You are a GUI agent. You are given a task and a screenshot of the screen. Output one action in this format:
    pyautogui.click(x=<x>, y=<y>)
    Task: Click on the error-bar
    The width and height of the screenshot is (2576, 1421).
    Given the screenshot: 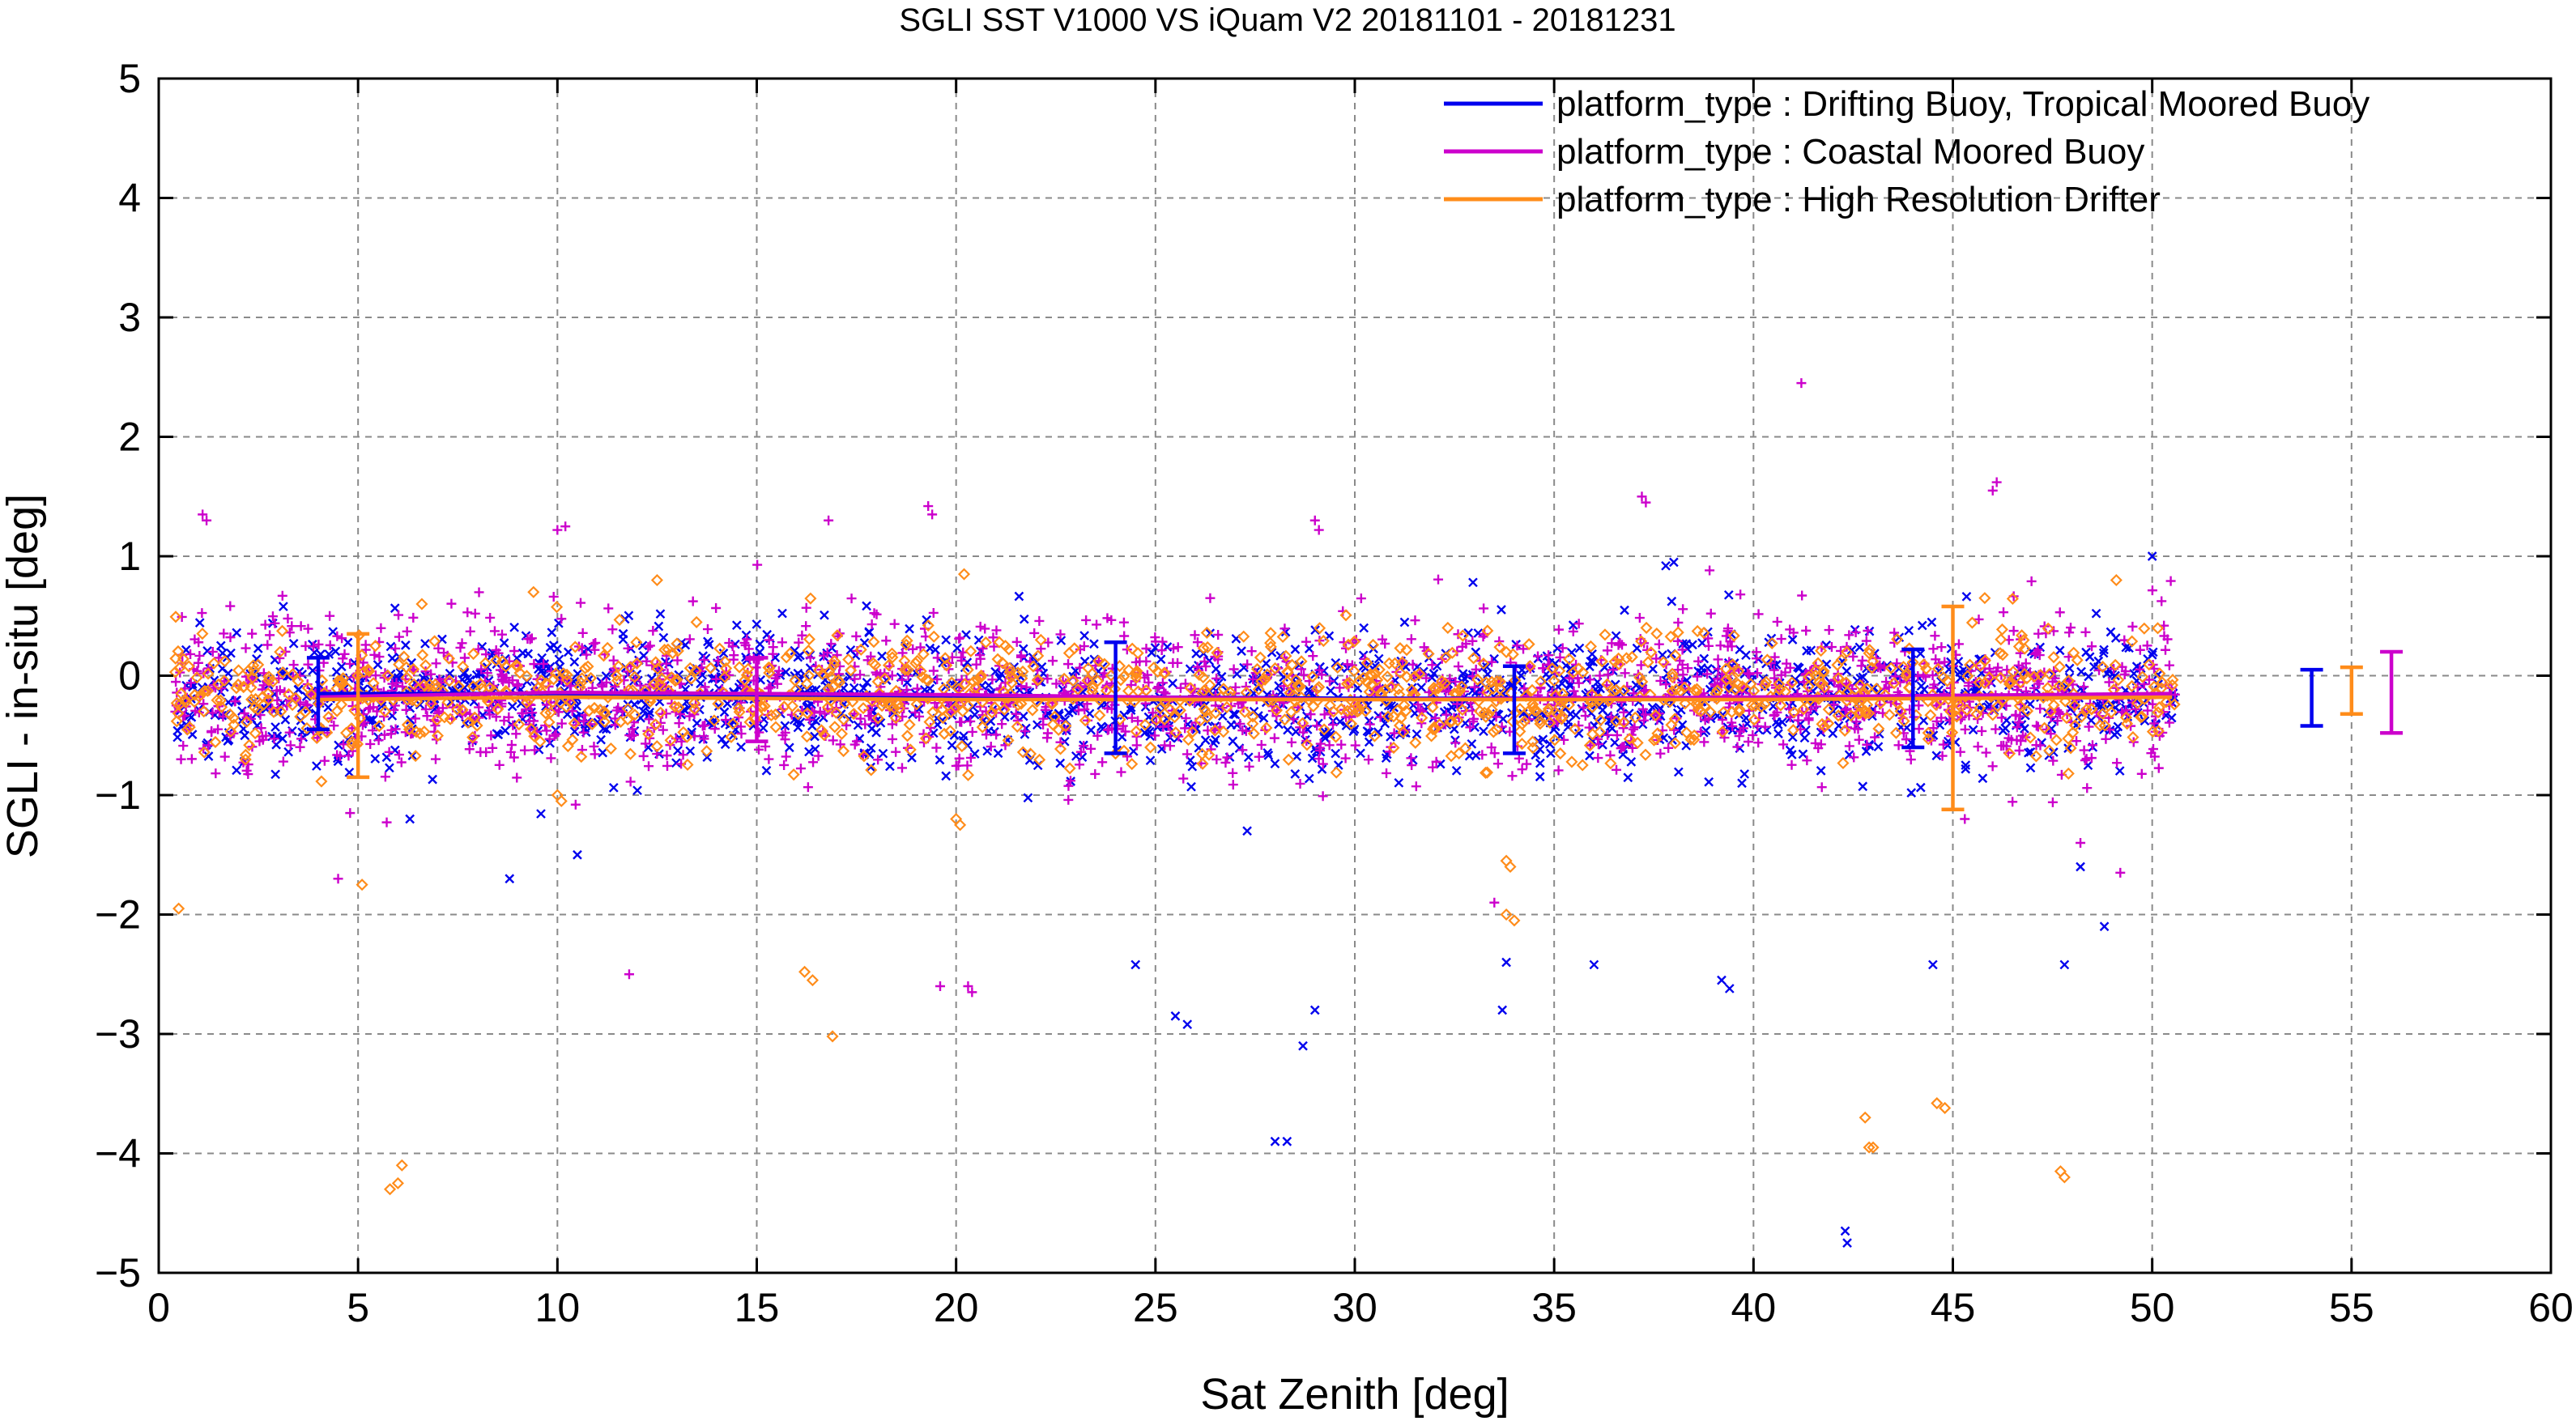 What is the action you would take?
    pyautogui.click(x=318, y=694)
    